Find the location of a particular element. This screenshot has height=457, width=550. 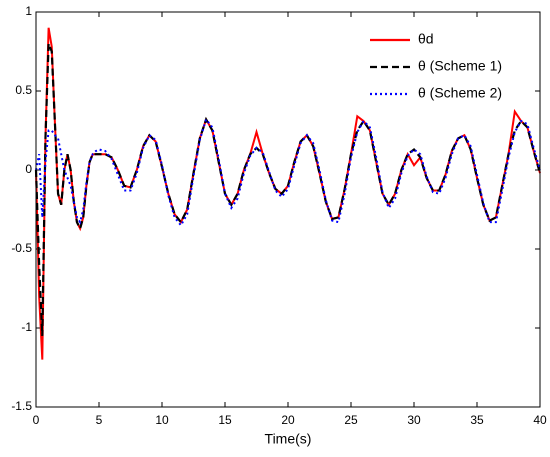

legend-label: θ (Scheme 1) is located at coordinates (460, 66).